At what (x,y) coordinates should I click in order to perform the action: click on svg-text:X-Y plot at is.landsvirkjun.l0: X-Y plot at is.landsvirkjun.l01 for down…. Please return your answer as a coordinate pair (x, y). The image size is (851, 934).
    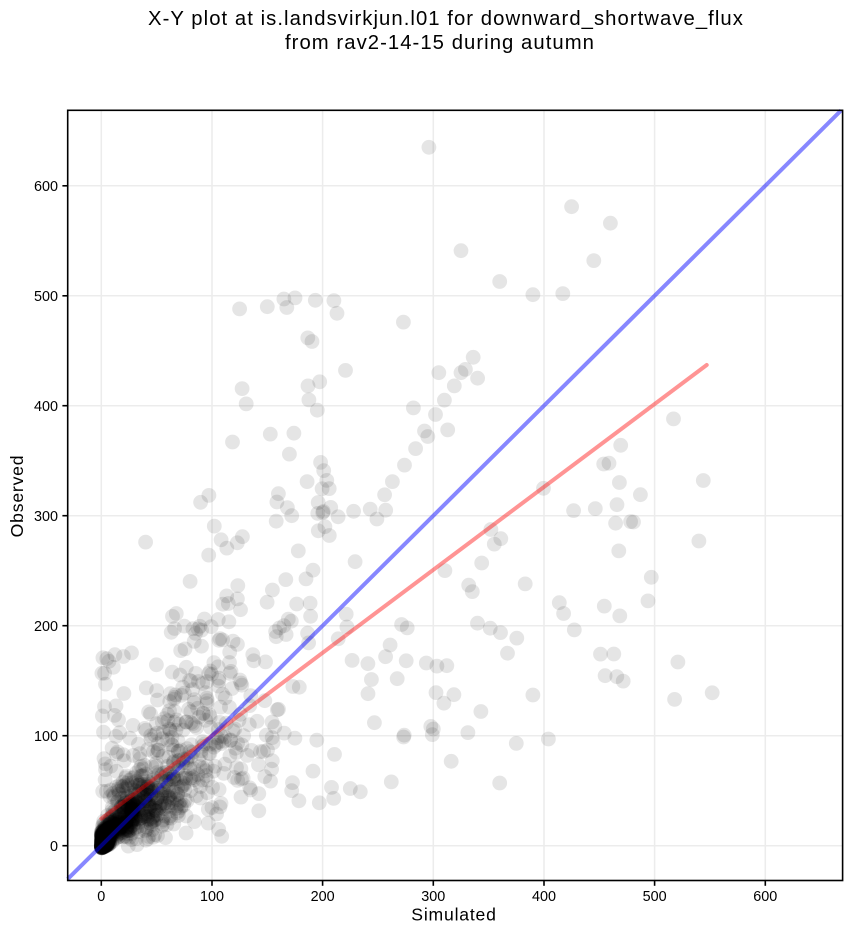
    Looking at the image, I should click on (446, 19).